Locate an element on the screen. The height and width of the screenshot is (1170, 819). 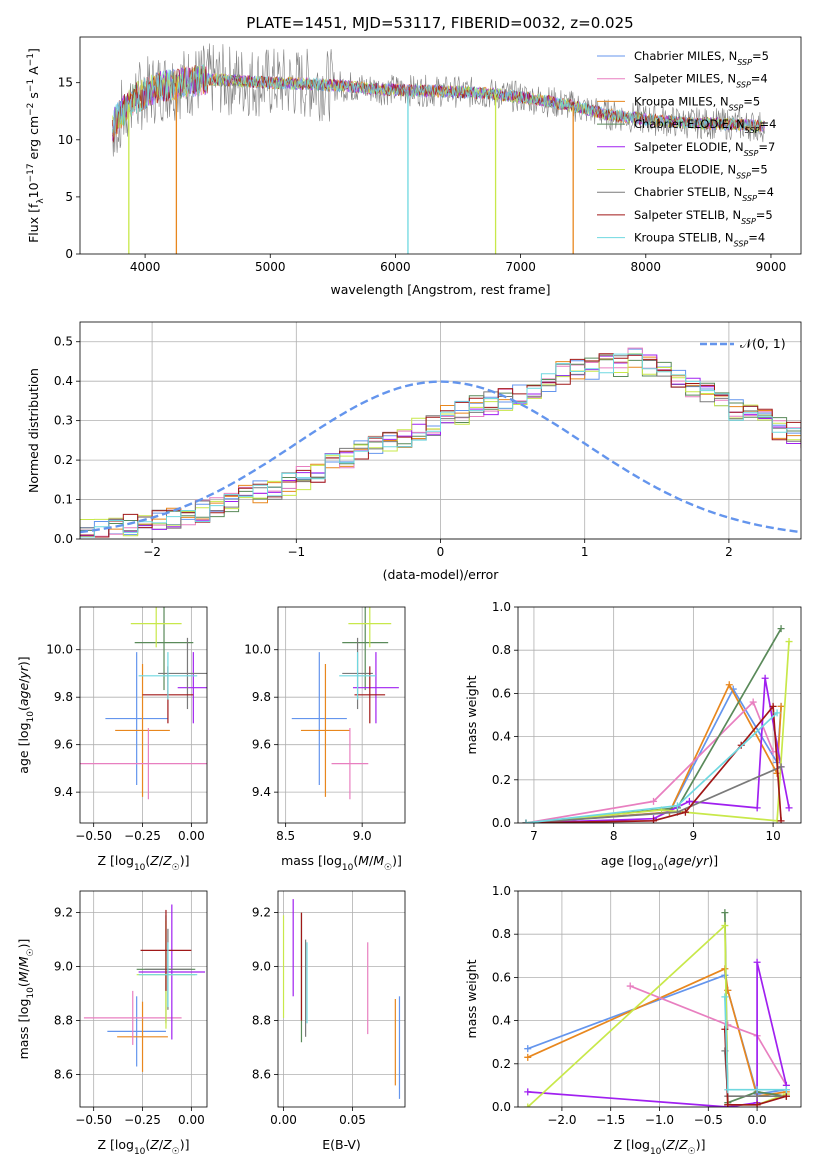
legend-label-tail: =5 is located at coordinates (764, 215).